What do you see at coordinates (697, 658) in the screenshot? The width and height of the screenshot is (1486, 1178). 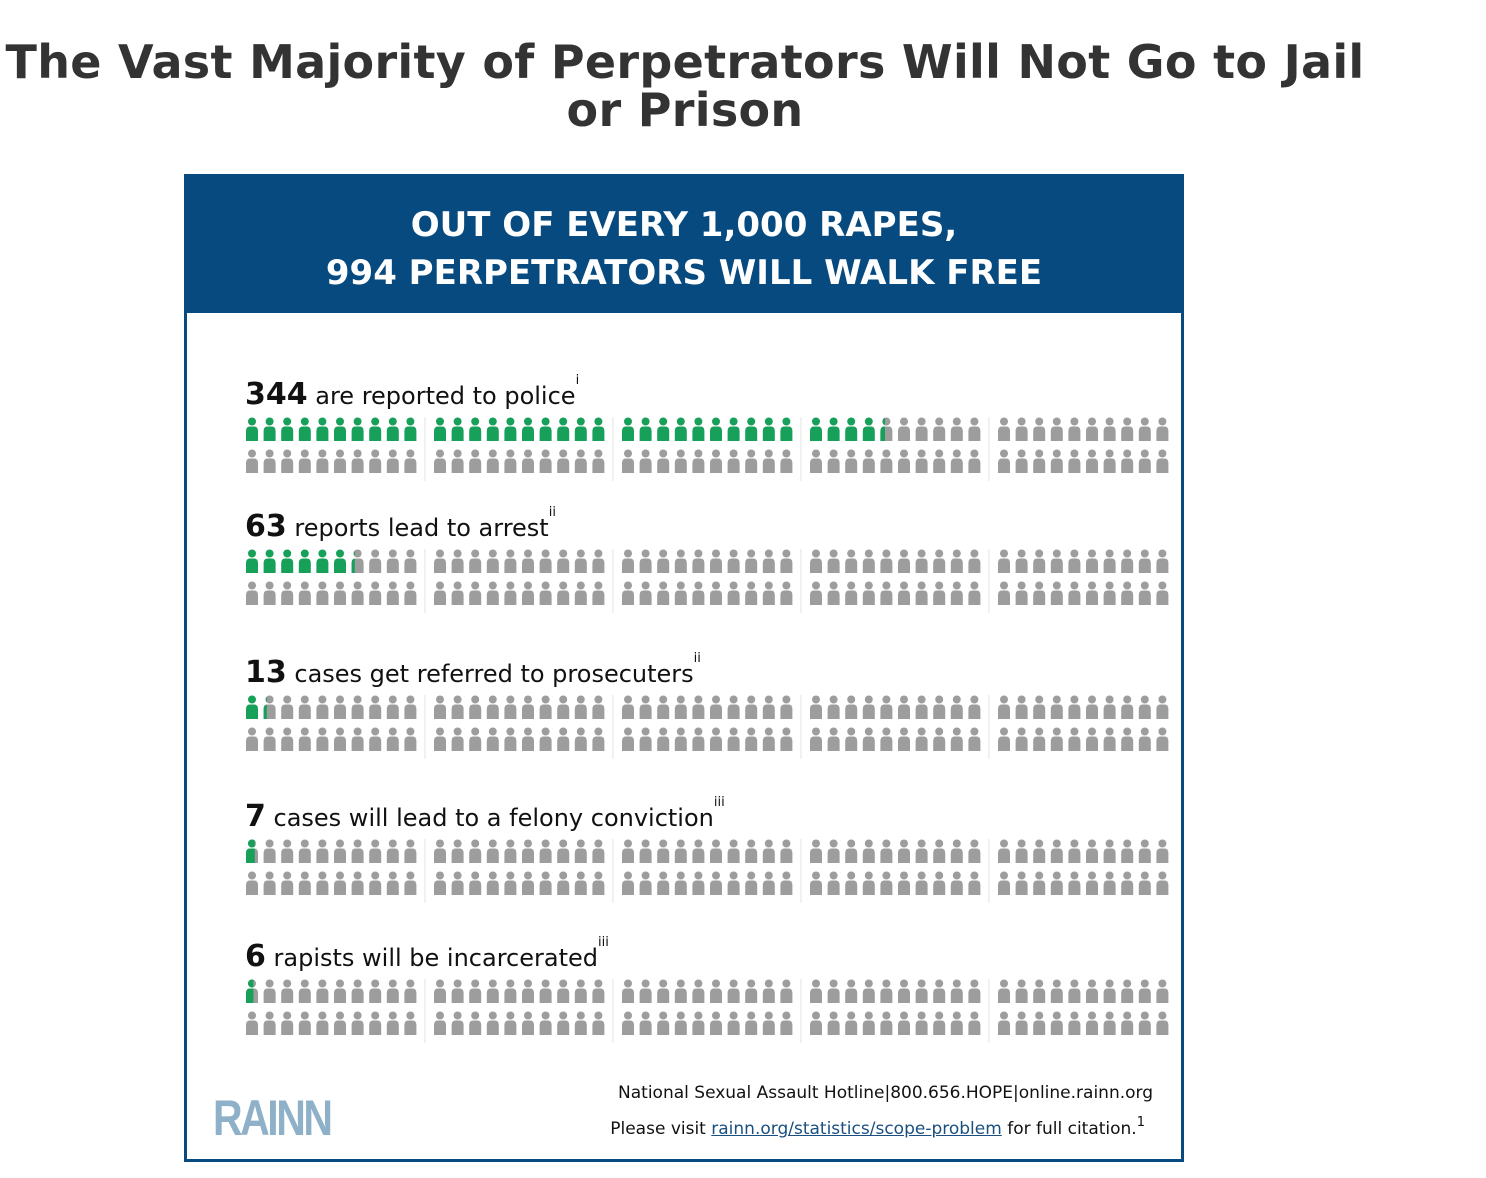 I see `stat-footnote: ii` at bounding box center [697, 658].